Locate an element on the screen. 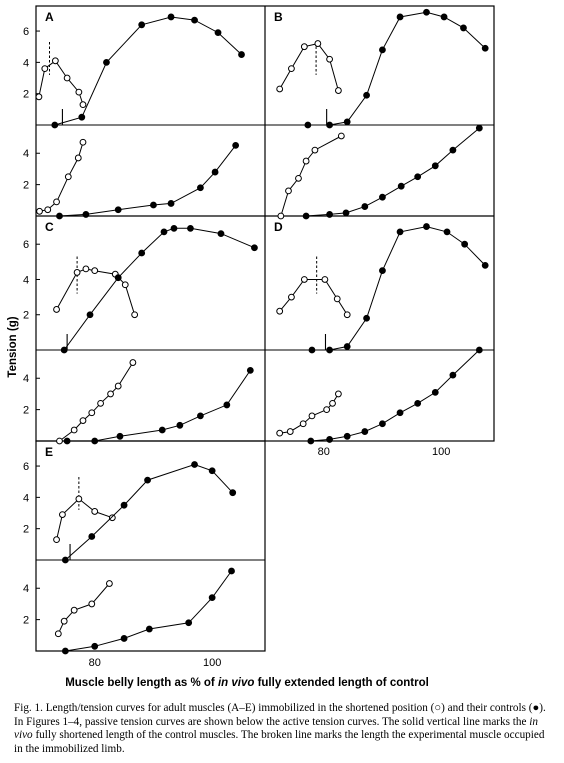 This screenshot has height=763, width=564. x-tick-label: 100 is located at coordinates (441, 452).